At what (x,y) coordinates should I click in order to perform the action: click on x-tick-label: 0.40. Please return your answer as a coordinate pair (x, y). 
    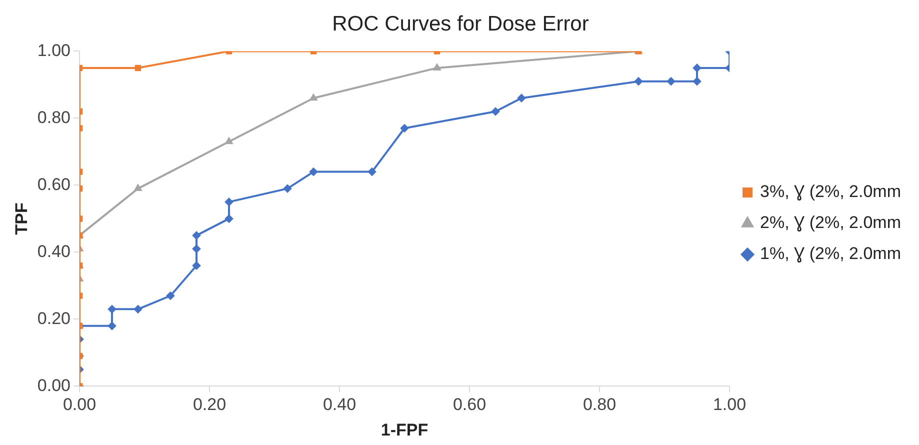
    Looking at the image, I should click on (339, 404).